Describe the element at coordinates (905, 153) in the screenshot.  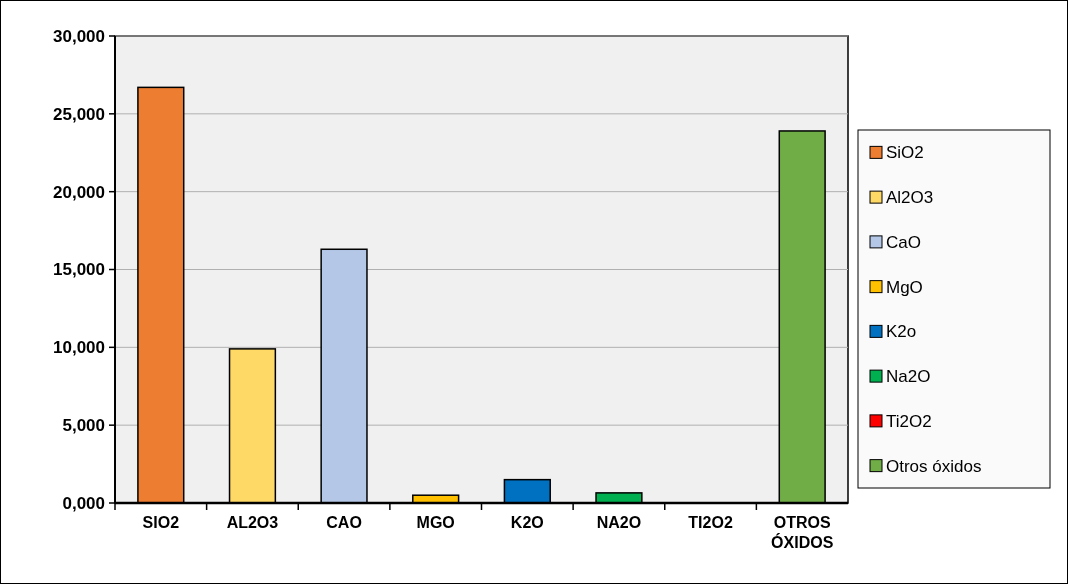
I see `legend-label: SiO2` at that location.